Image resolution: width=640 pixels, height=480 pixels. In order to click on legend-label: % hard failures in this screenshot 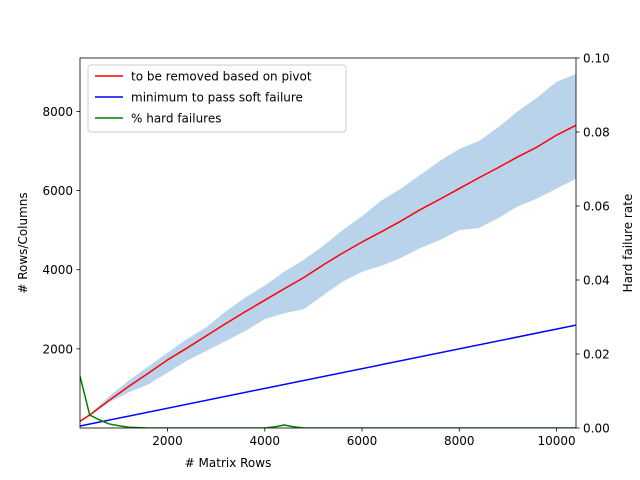, I will do `click(176, 119)`.